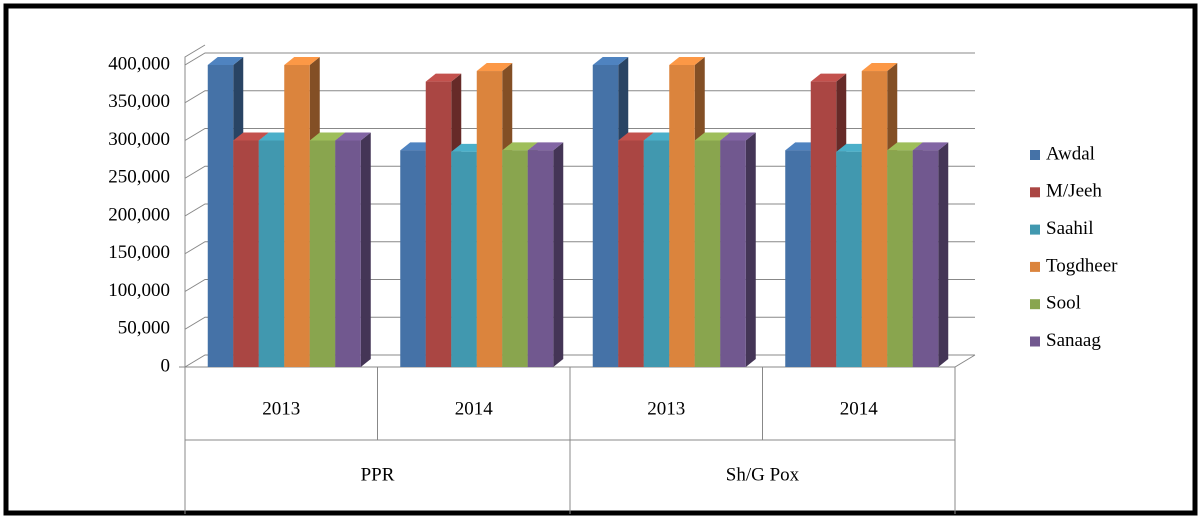  I want to click on group-label: Sh/G Pox, so click(763, 474).